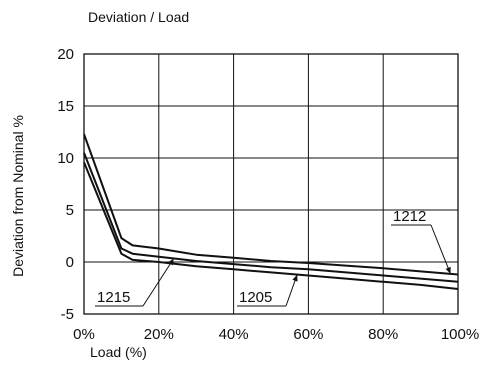 Image resolution: width=481 pixels, height=365 pixels. What do you see at coordinates (460, 334) in the screenshot?
I see `x-tick-label: 100%` at bounding box center [460, 334].